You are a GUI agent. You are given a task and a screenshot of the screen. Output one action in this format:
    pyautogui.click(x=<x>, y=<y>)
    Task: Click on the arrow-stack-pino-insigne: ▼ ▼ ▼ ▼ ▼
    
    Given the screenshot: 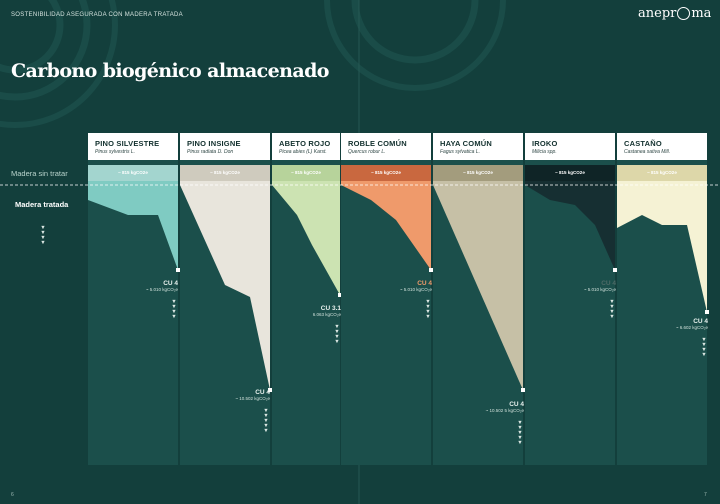 What is the action you would take?
    pyautogui.click(x=266, y=421)
    